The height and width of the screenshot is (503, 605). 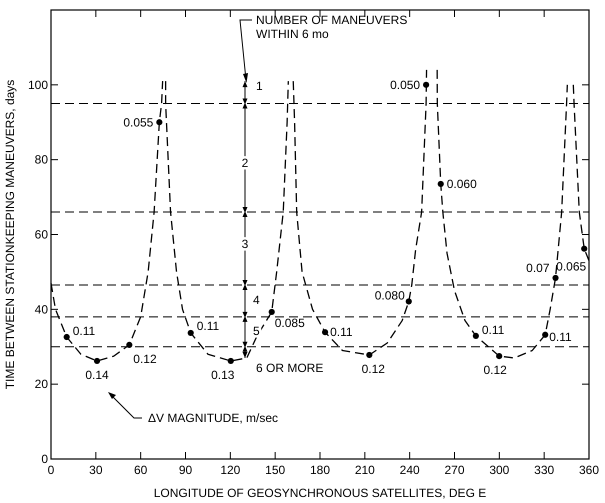 I want to click on annotation: 5, so click(x=256, y=331).